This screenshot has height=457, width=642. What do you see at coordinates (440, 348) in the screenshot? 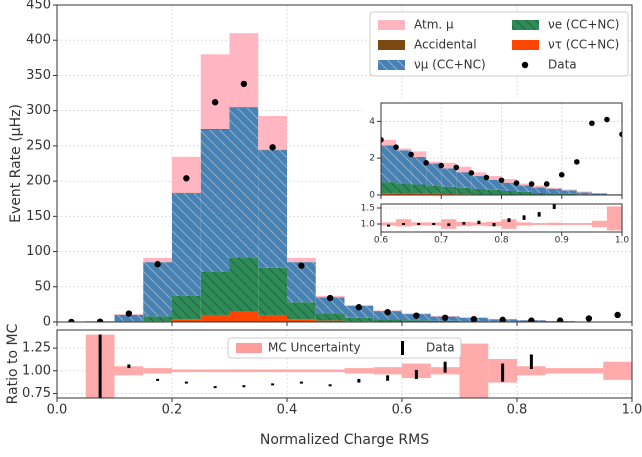
I see `legend-label: Data` at bounding box center [440, 348].